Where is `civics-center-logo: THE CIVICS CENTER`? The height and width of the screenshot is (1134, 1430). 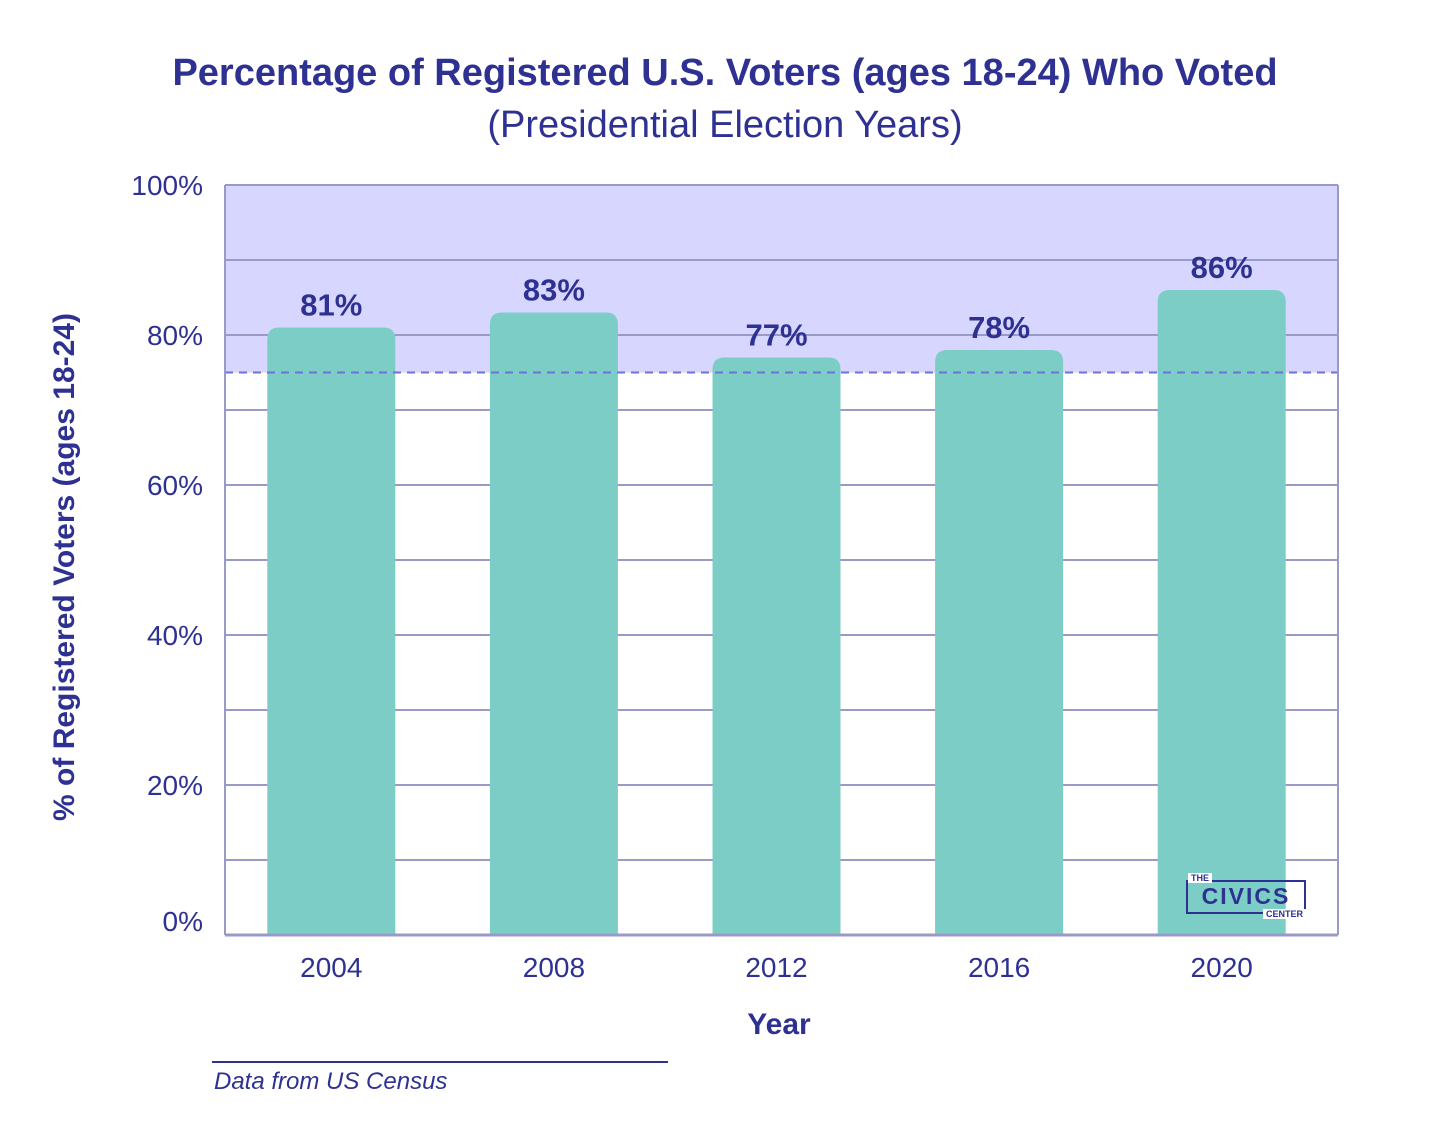 civics-center-logo: THE CIVICS CENTER is located at coordinates (1246, 896).